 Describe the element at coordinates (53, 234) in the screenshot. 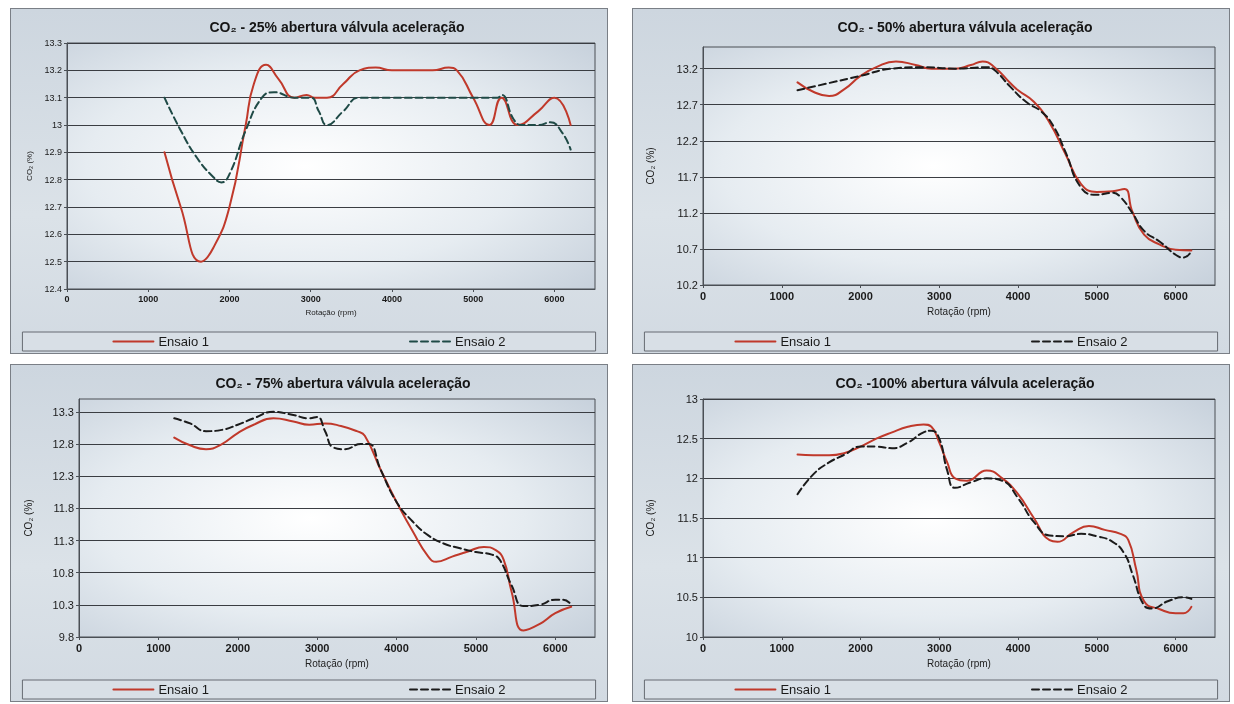

I see `y-tick-label: 12.6` at that location.